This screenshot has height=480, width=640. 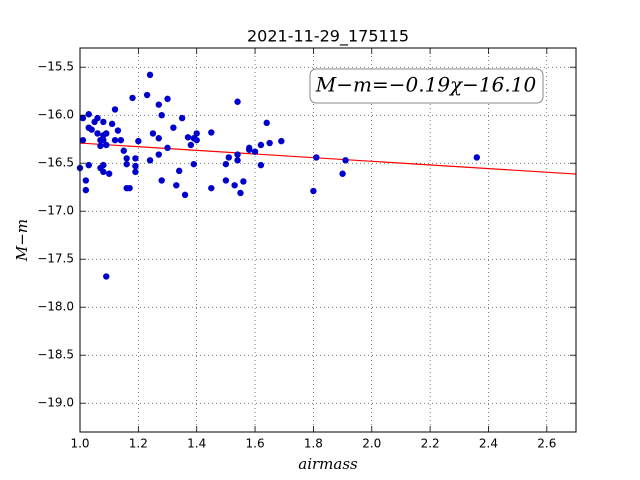 What do you see at coordinates (328, 158) in the screenshot?
I see `fit-line` at bounding box center [328, 158].